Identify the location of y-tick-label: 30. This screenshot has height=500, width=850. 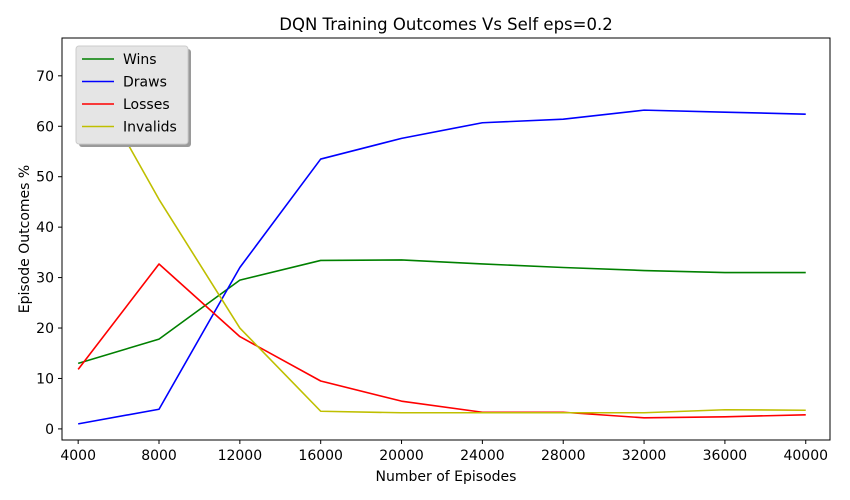
(45, 279).